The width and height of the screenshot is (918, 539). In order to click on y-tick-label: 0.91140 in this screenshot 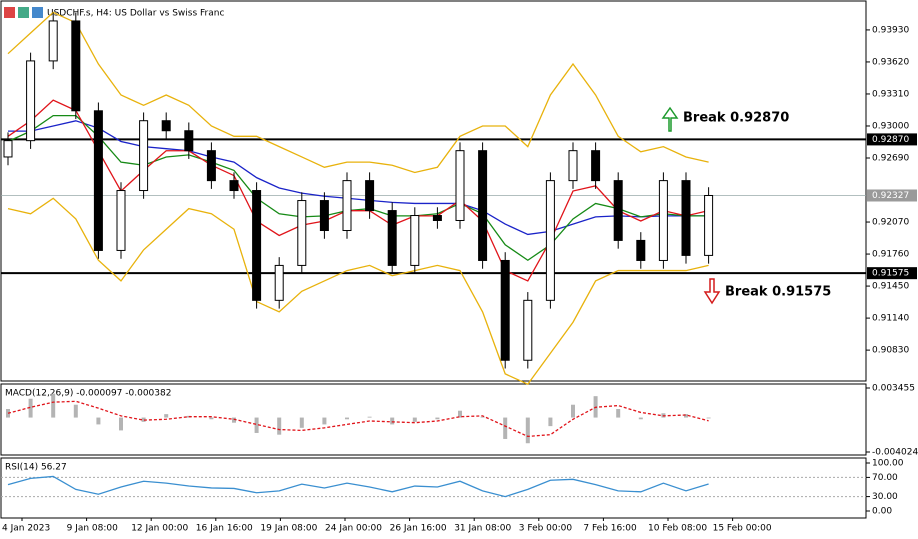, I will do `click(890, 319)`.